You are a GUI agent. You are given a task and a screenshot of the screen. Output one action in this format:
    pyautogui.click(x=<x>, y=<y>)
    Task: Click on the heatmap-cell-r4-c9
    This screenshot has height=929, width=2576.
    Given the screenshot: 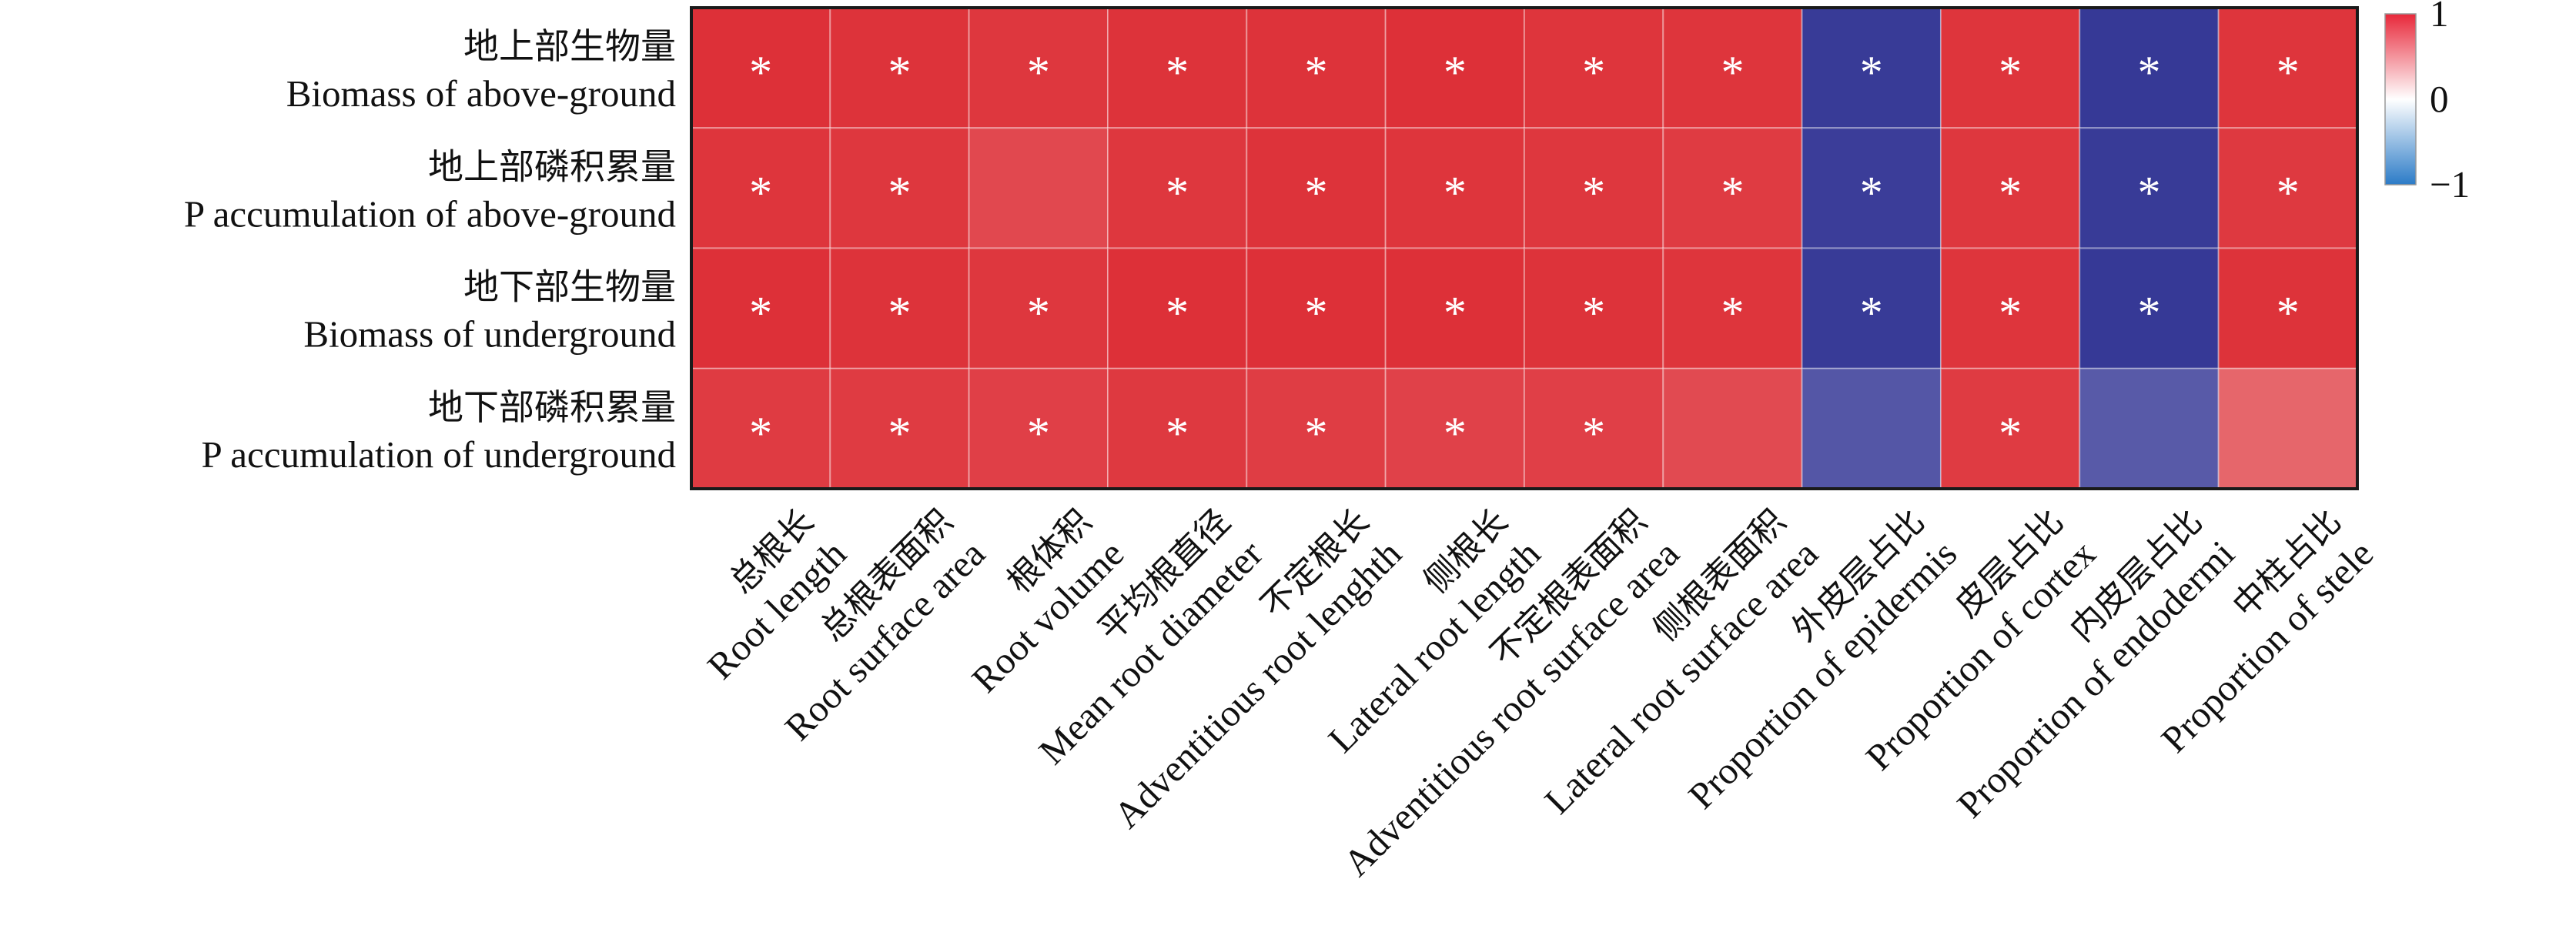 What is the action you would take?
    pyautogui.click(x=1872, y=429)
    